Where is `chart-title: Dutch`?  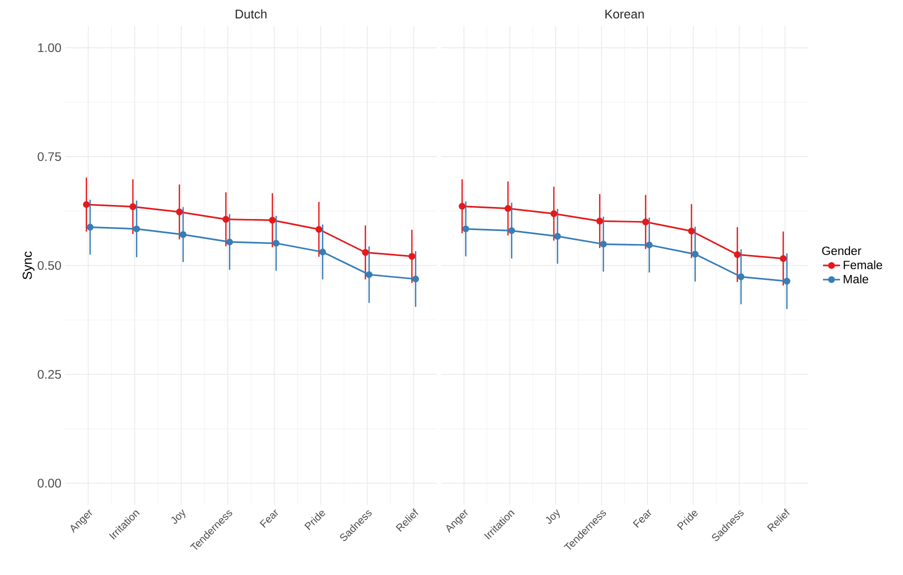 chart-title: Dutch is located at coordinates (251, 13).